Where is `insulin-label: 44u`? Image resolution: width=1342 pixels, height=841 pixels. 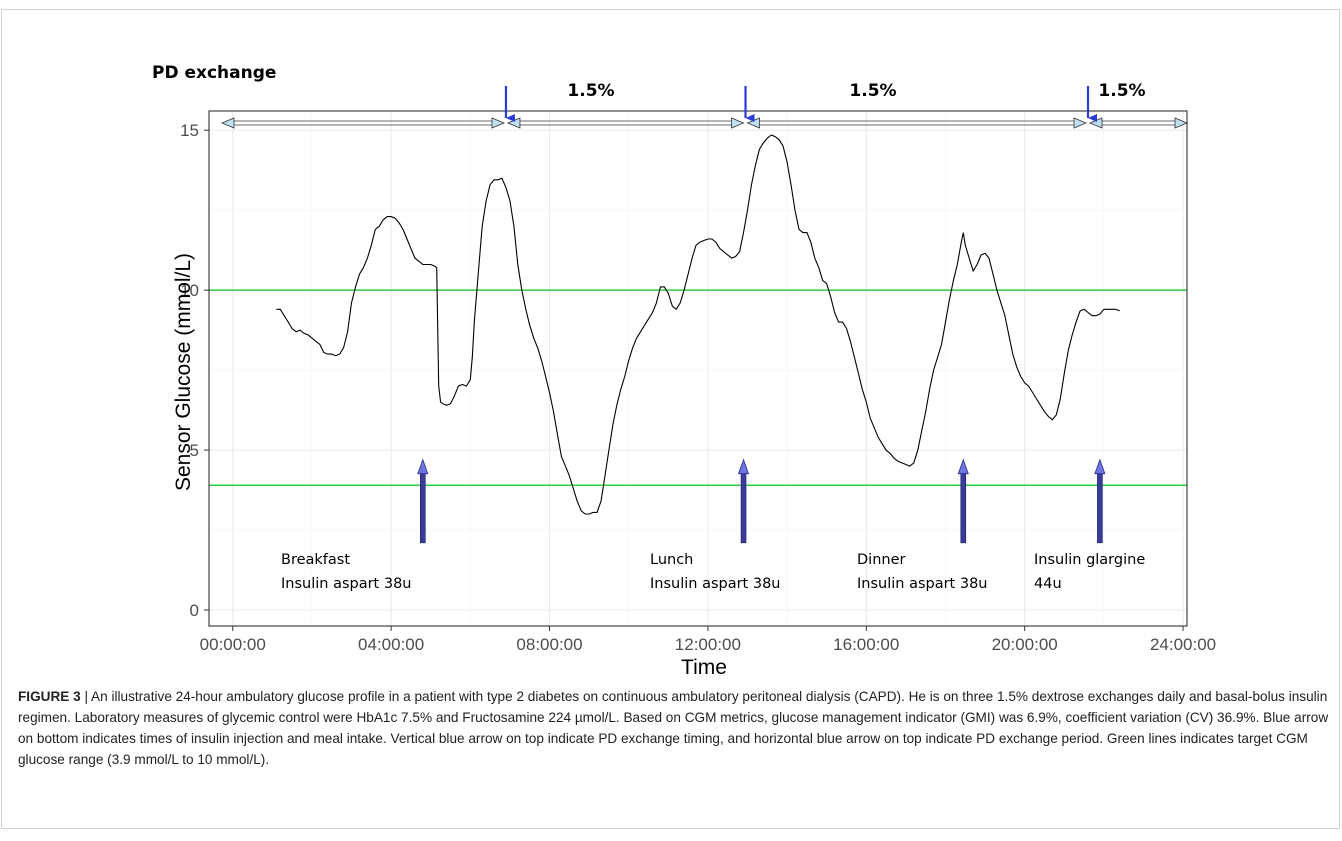 insulin-label: 44u is located at coordinates (1048, 584).